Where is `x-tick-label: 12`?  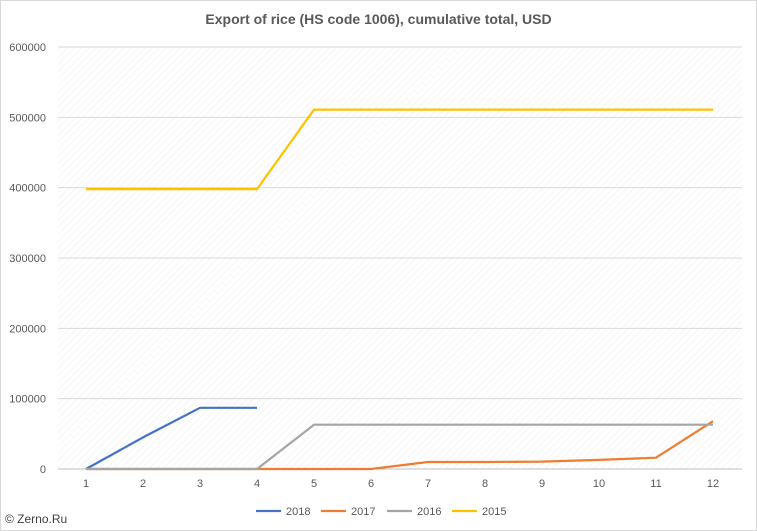 x-tick-label: 12 is located at coordinates (713, 484).